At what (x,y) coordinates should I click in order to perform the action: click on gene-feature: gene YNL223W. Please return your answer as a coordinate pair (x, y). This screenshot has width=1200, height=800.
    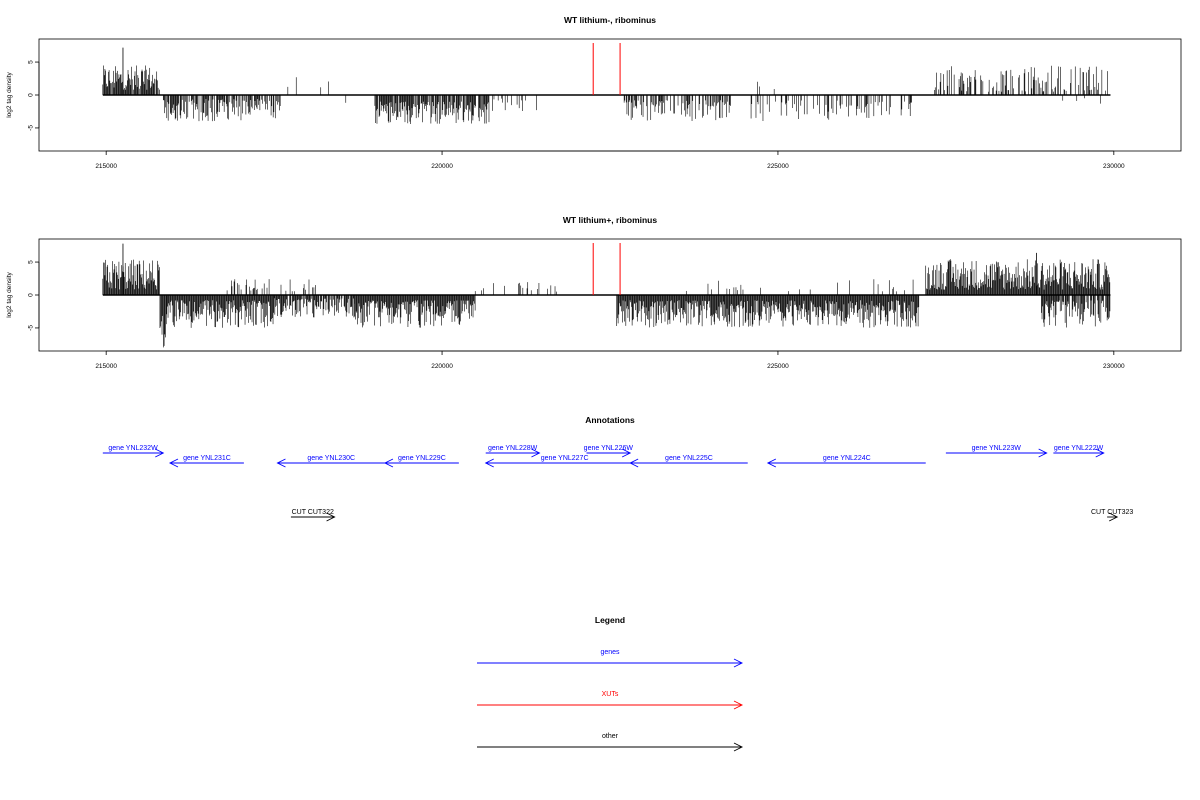
    Looking at the image, I should click on (996, 451).